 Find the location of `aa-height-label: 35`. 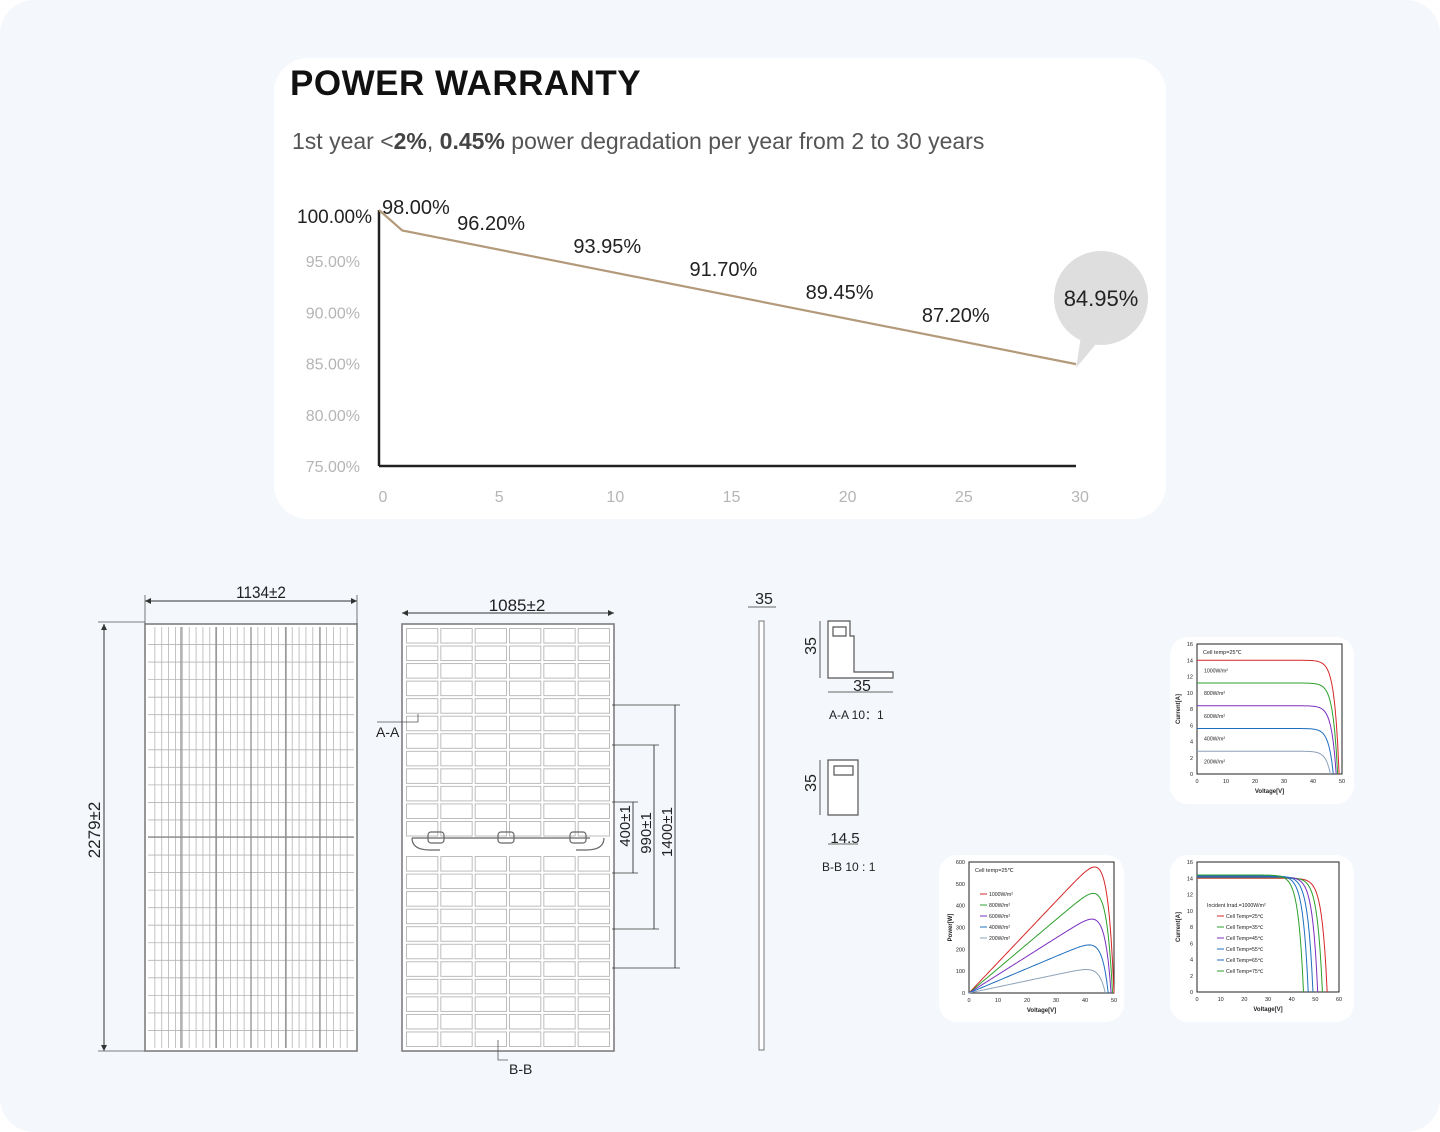

aa-height-label: 35 is located at coordinates (811, 646).